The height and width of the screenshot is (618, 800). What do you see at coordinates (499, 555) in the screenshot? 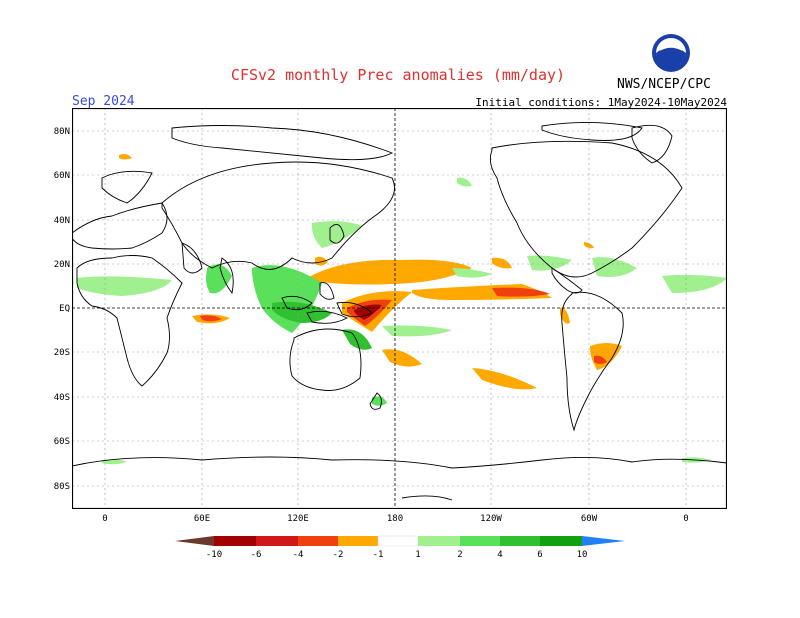
I see `colorbar-tick: 4` at bounding box center [499, 555].